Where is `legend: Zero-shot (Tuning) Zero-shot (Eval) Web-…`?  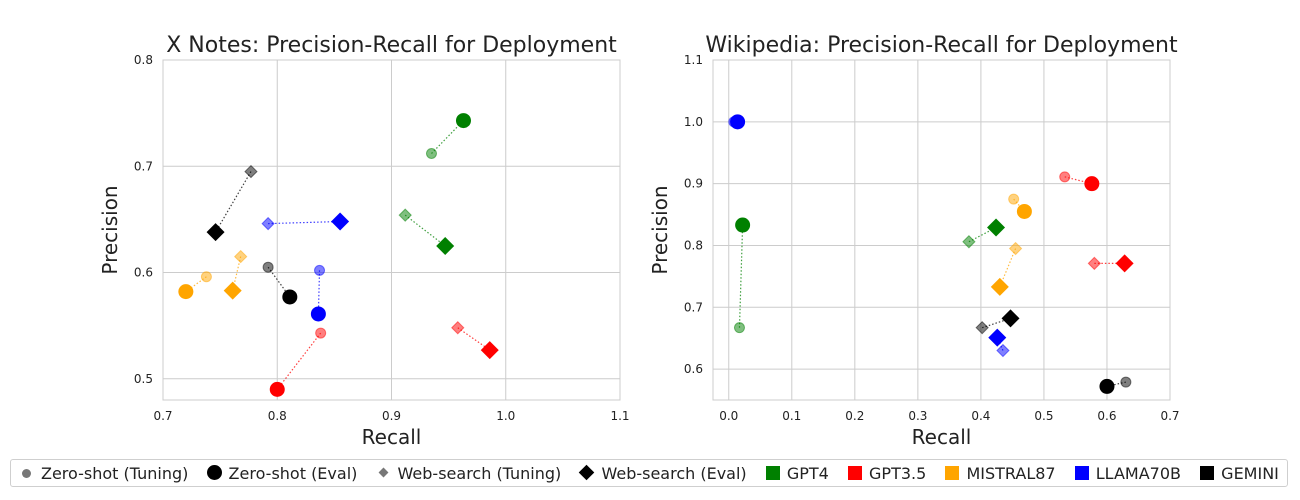
legend: Zero-shot (Tuning) Zero-shot (Eval) Web-… is located at coordinates (649, 473).